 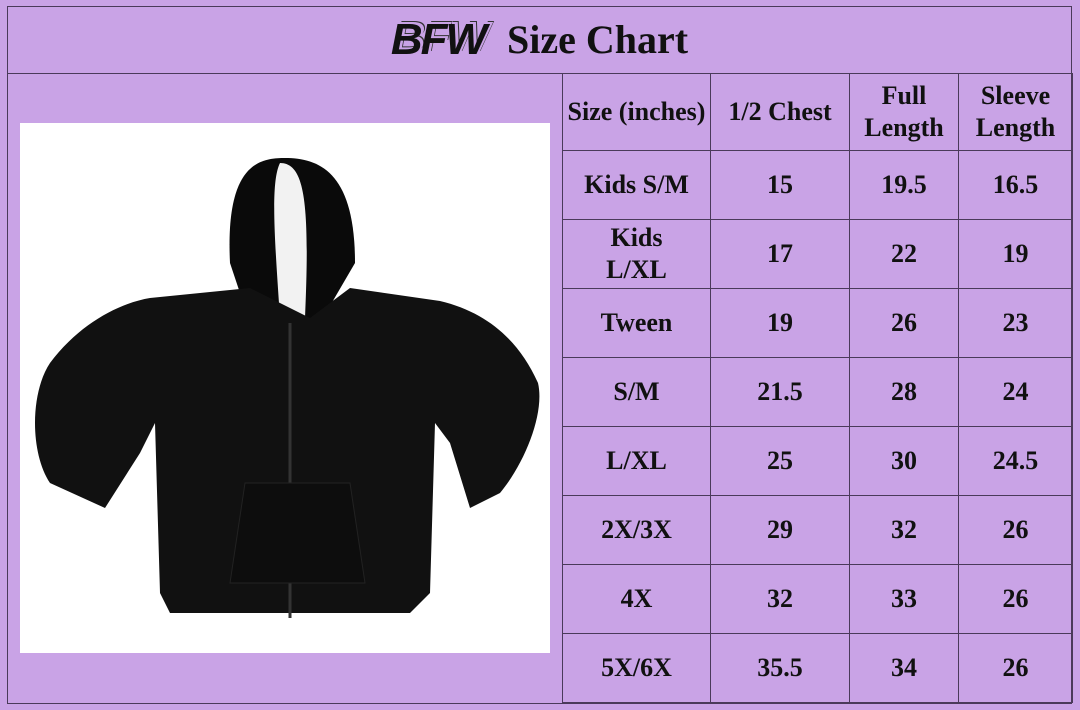 I want to click on chest-cell: 29, so click(x=780, y=530).